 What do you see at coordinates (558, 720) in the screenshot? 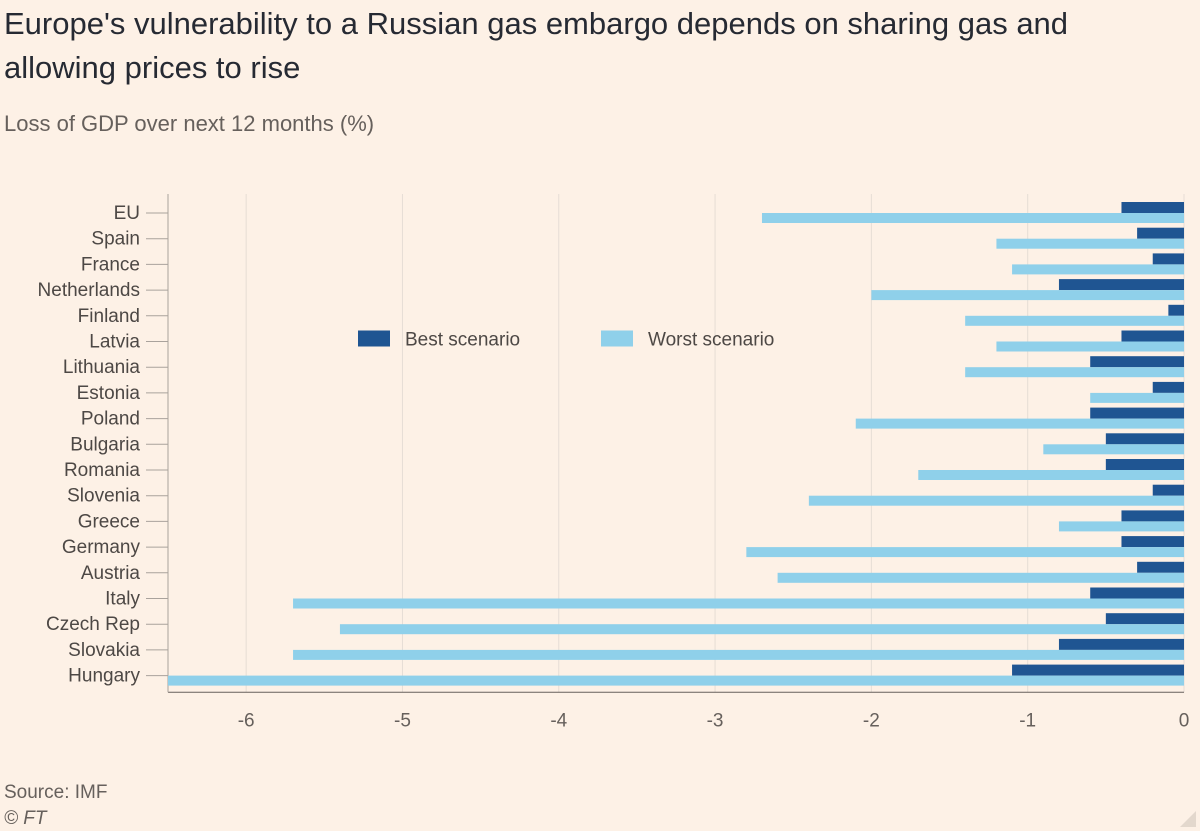
I see `x-tick-label: -4` at bounding box center [558, 720].